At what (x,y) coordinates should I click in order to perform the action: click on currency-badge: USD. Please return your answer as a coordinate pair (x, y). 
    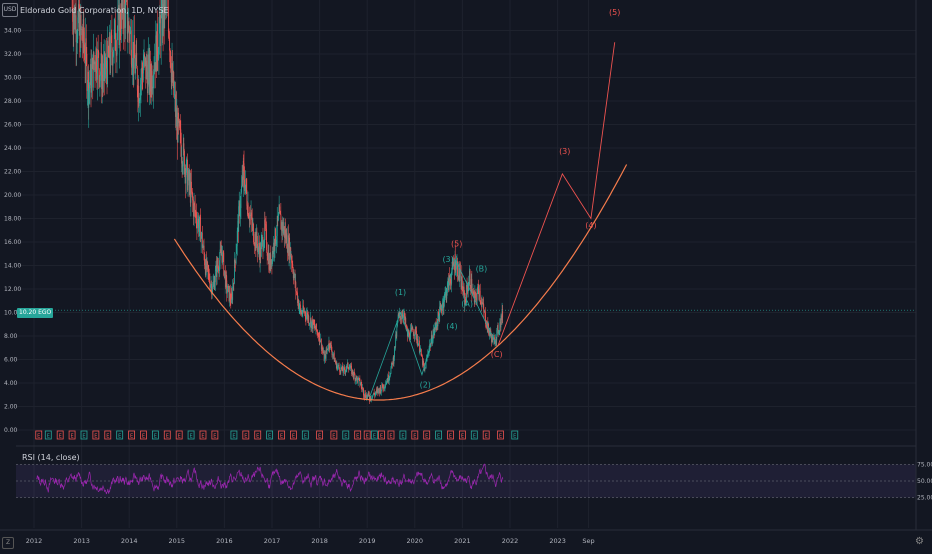
    Looking at the image, I should click on (10, 10).